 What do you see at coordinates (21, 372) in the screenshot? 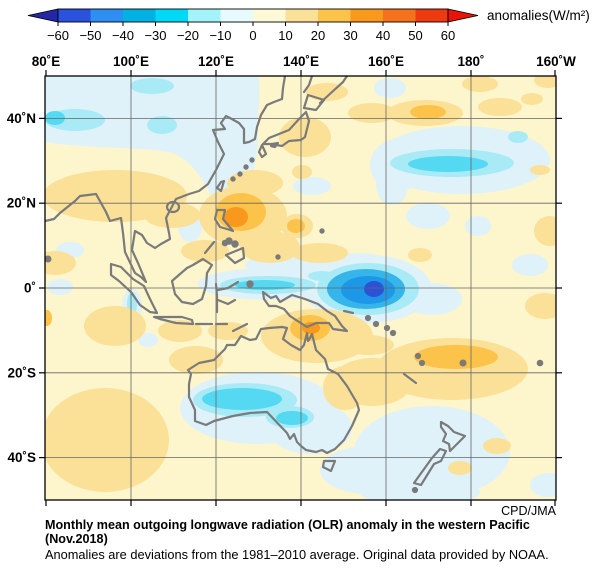
I see `lat-axis-label: 20˚S` at bounding box center [21, 372].